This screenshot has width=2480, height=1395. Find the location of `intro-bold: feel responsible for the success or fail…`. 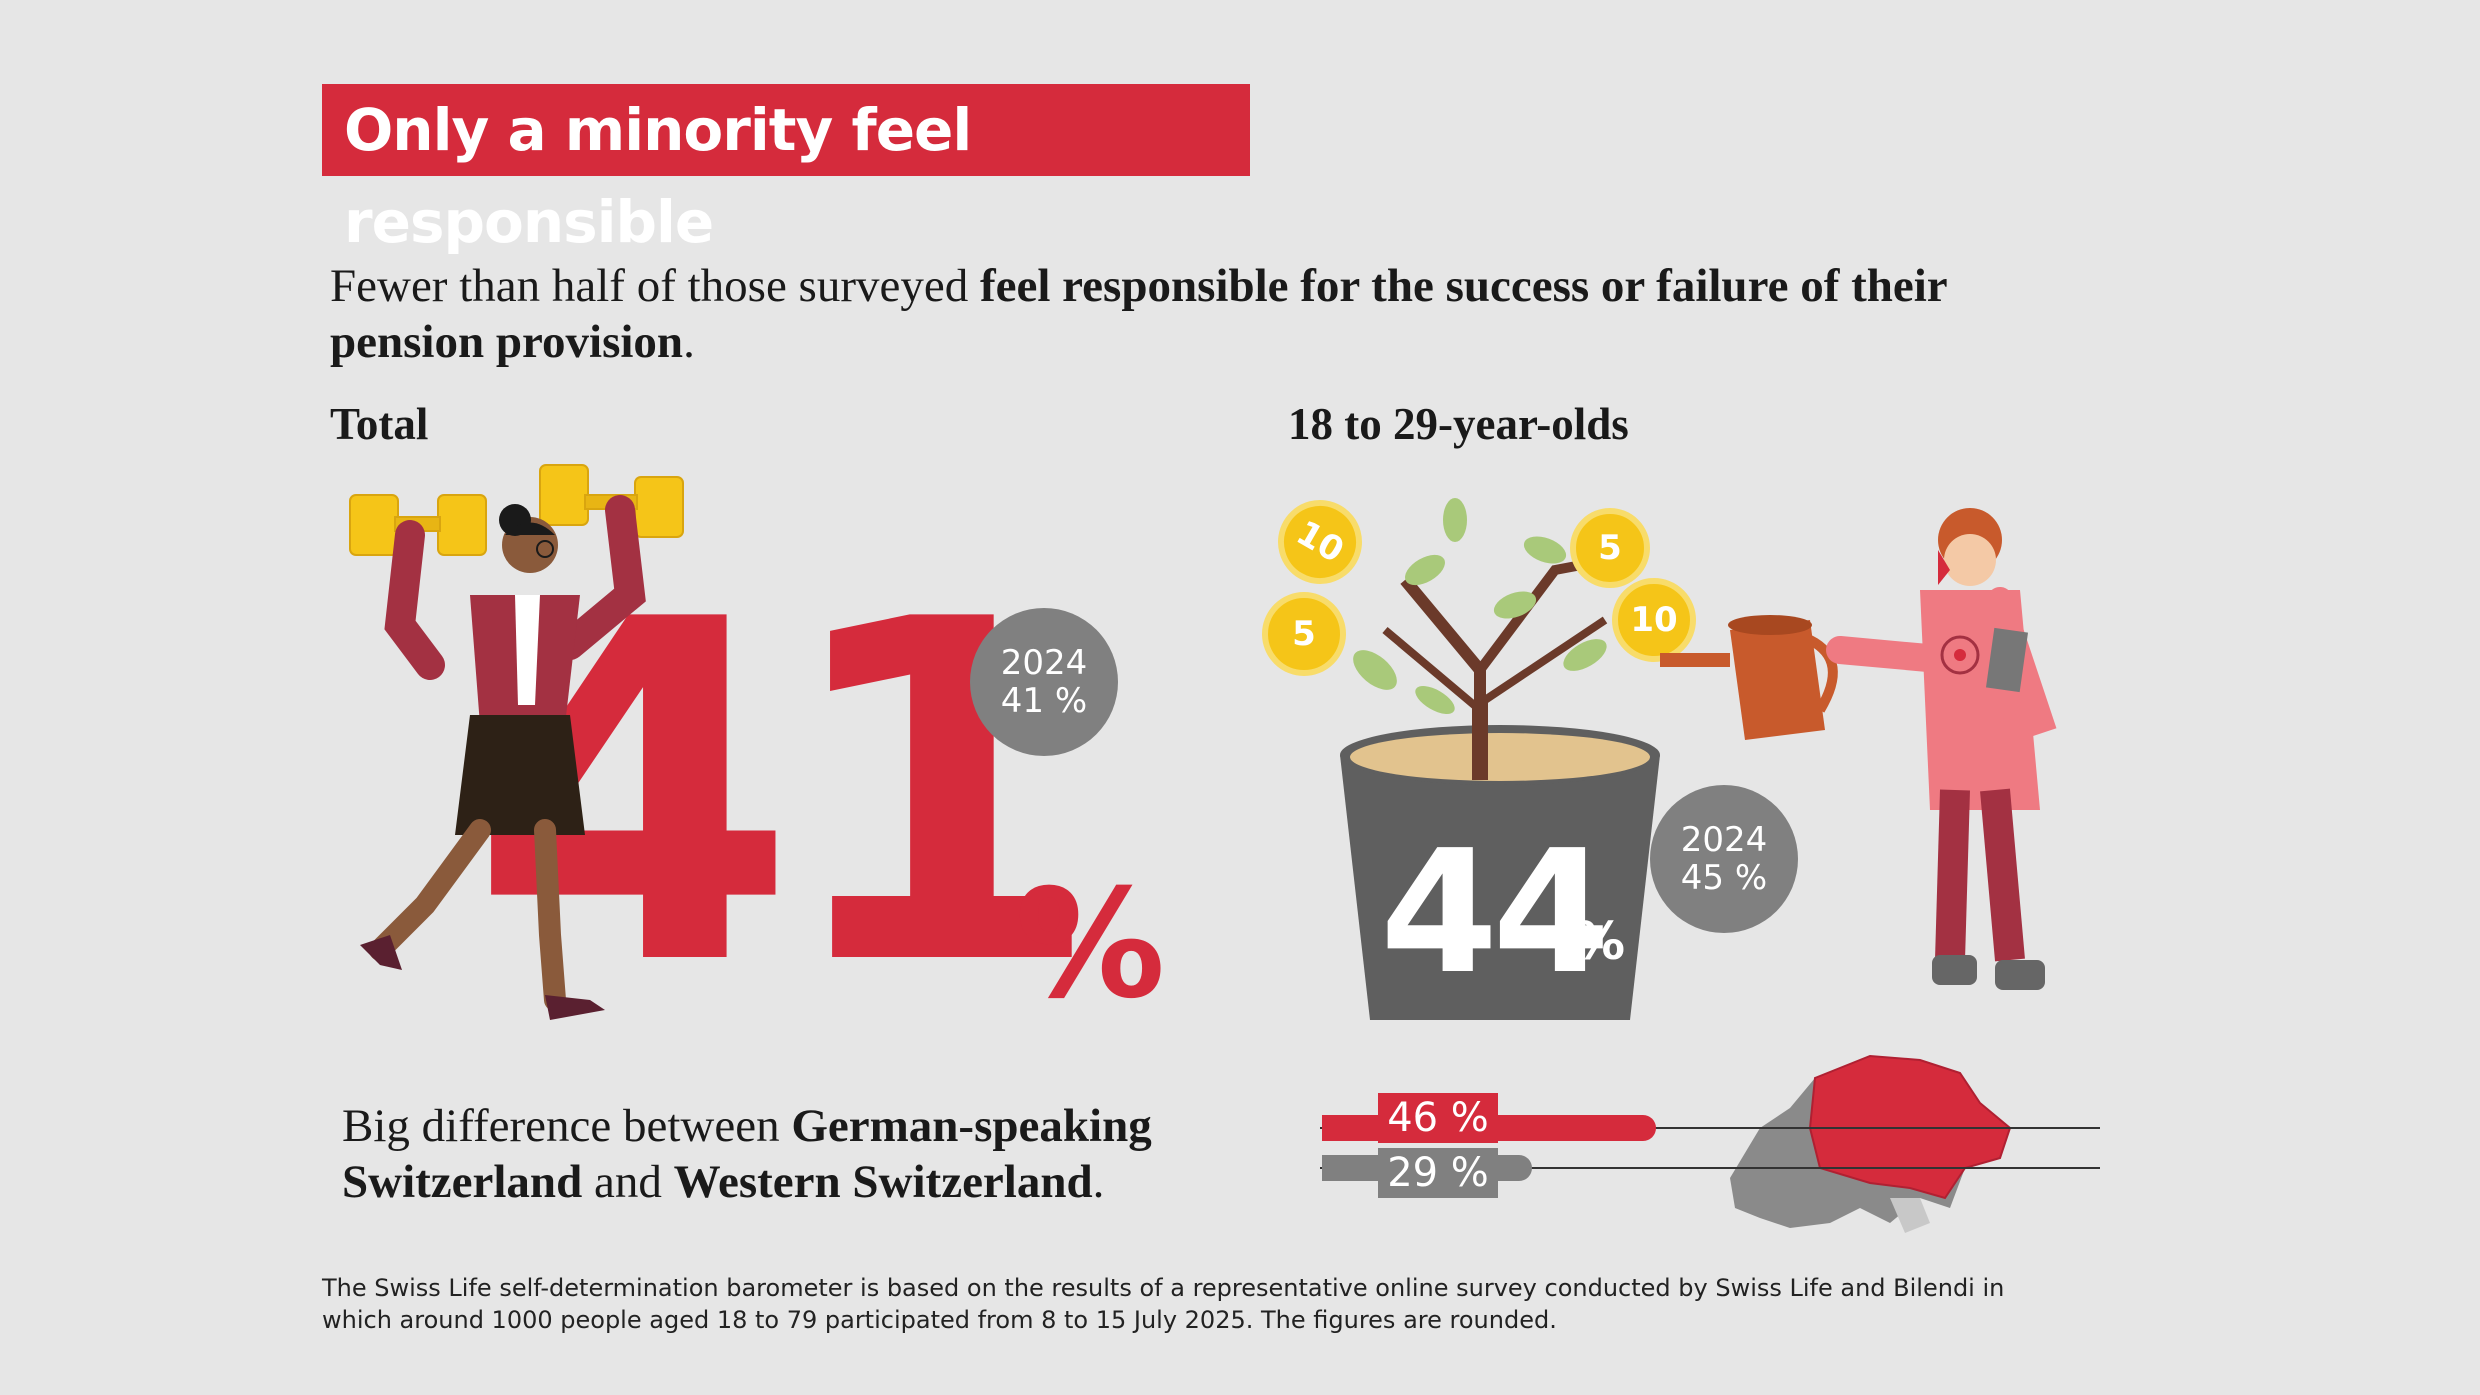

intro-bold: feel responsible for the success or fail… is located at coordinates (1138, 314).